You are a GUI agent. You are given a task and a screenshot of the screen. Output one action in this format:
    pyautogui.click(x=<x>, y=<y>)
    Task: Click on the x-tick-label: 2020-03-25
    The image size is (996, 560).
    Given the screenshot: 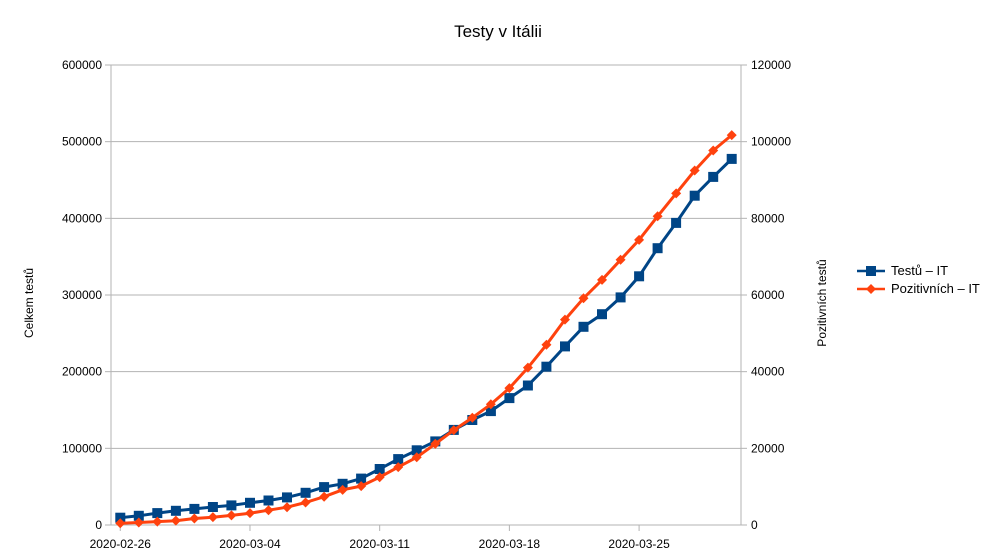 What is the action you would take?
    pyautogui.click(x=639, y=544)
    